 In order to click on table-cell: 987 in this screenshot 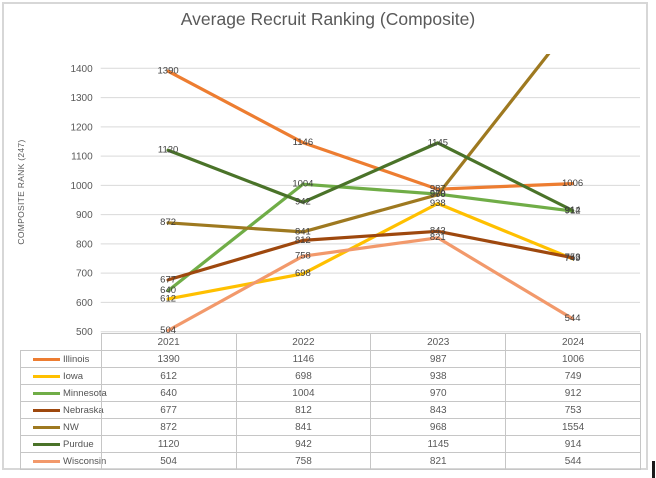, I will do `click(438, 359)`.